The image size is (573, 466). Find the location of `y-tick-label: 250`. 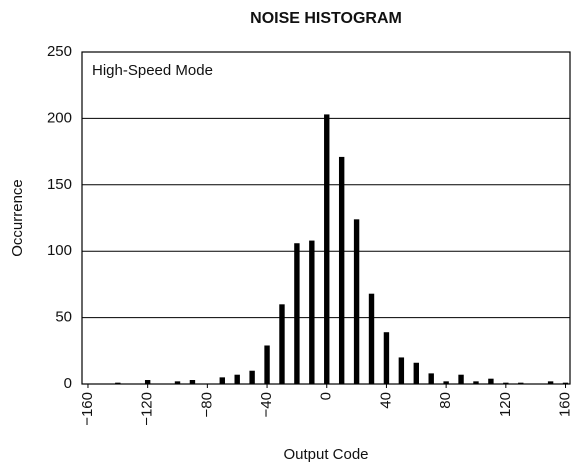

y-tick-label: 250 is located at coordinates (59, 51).